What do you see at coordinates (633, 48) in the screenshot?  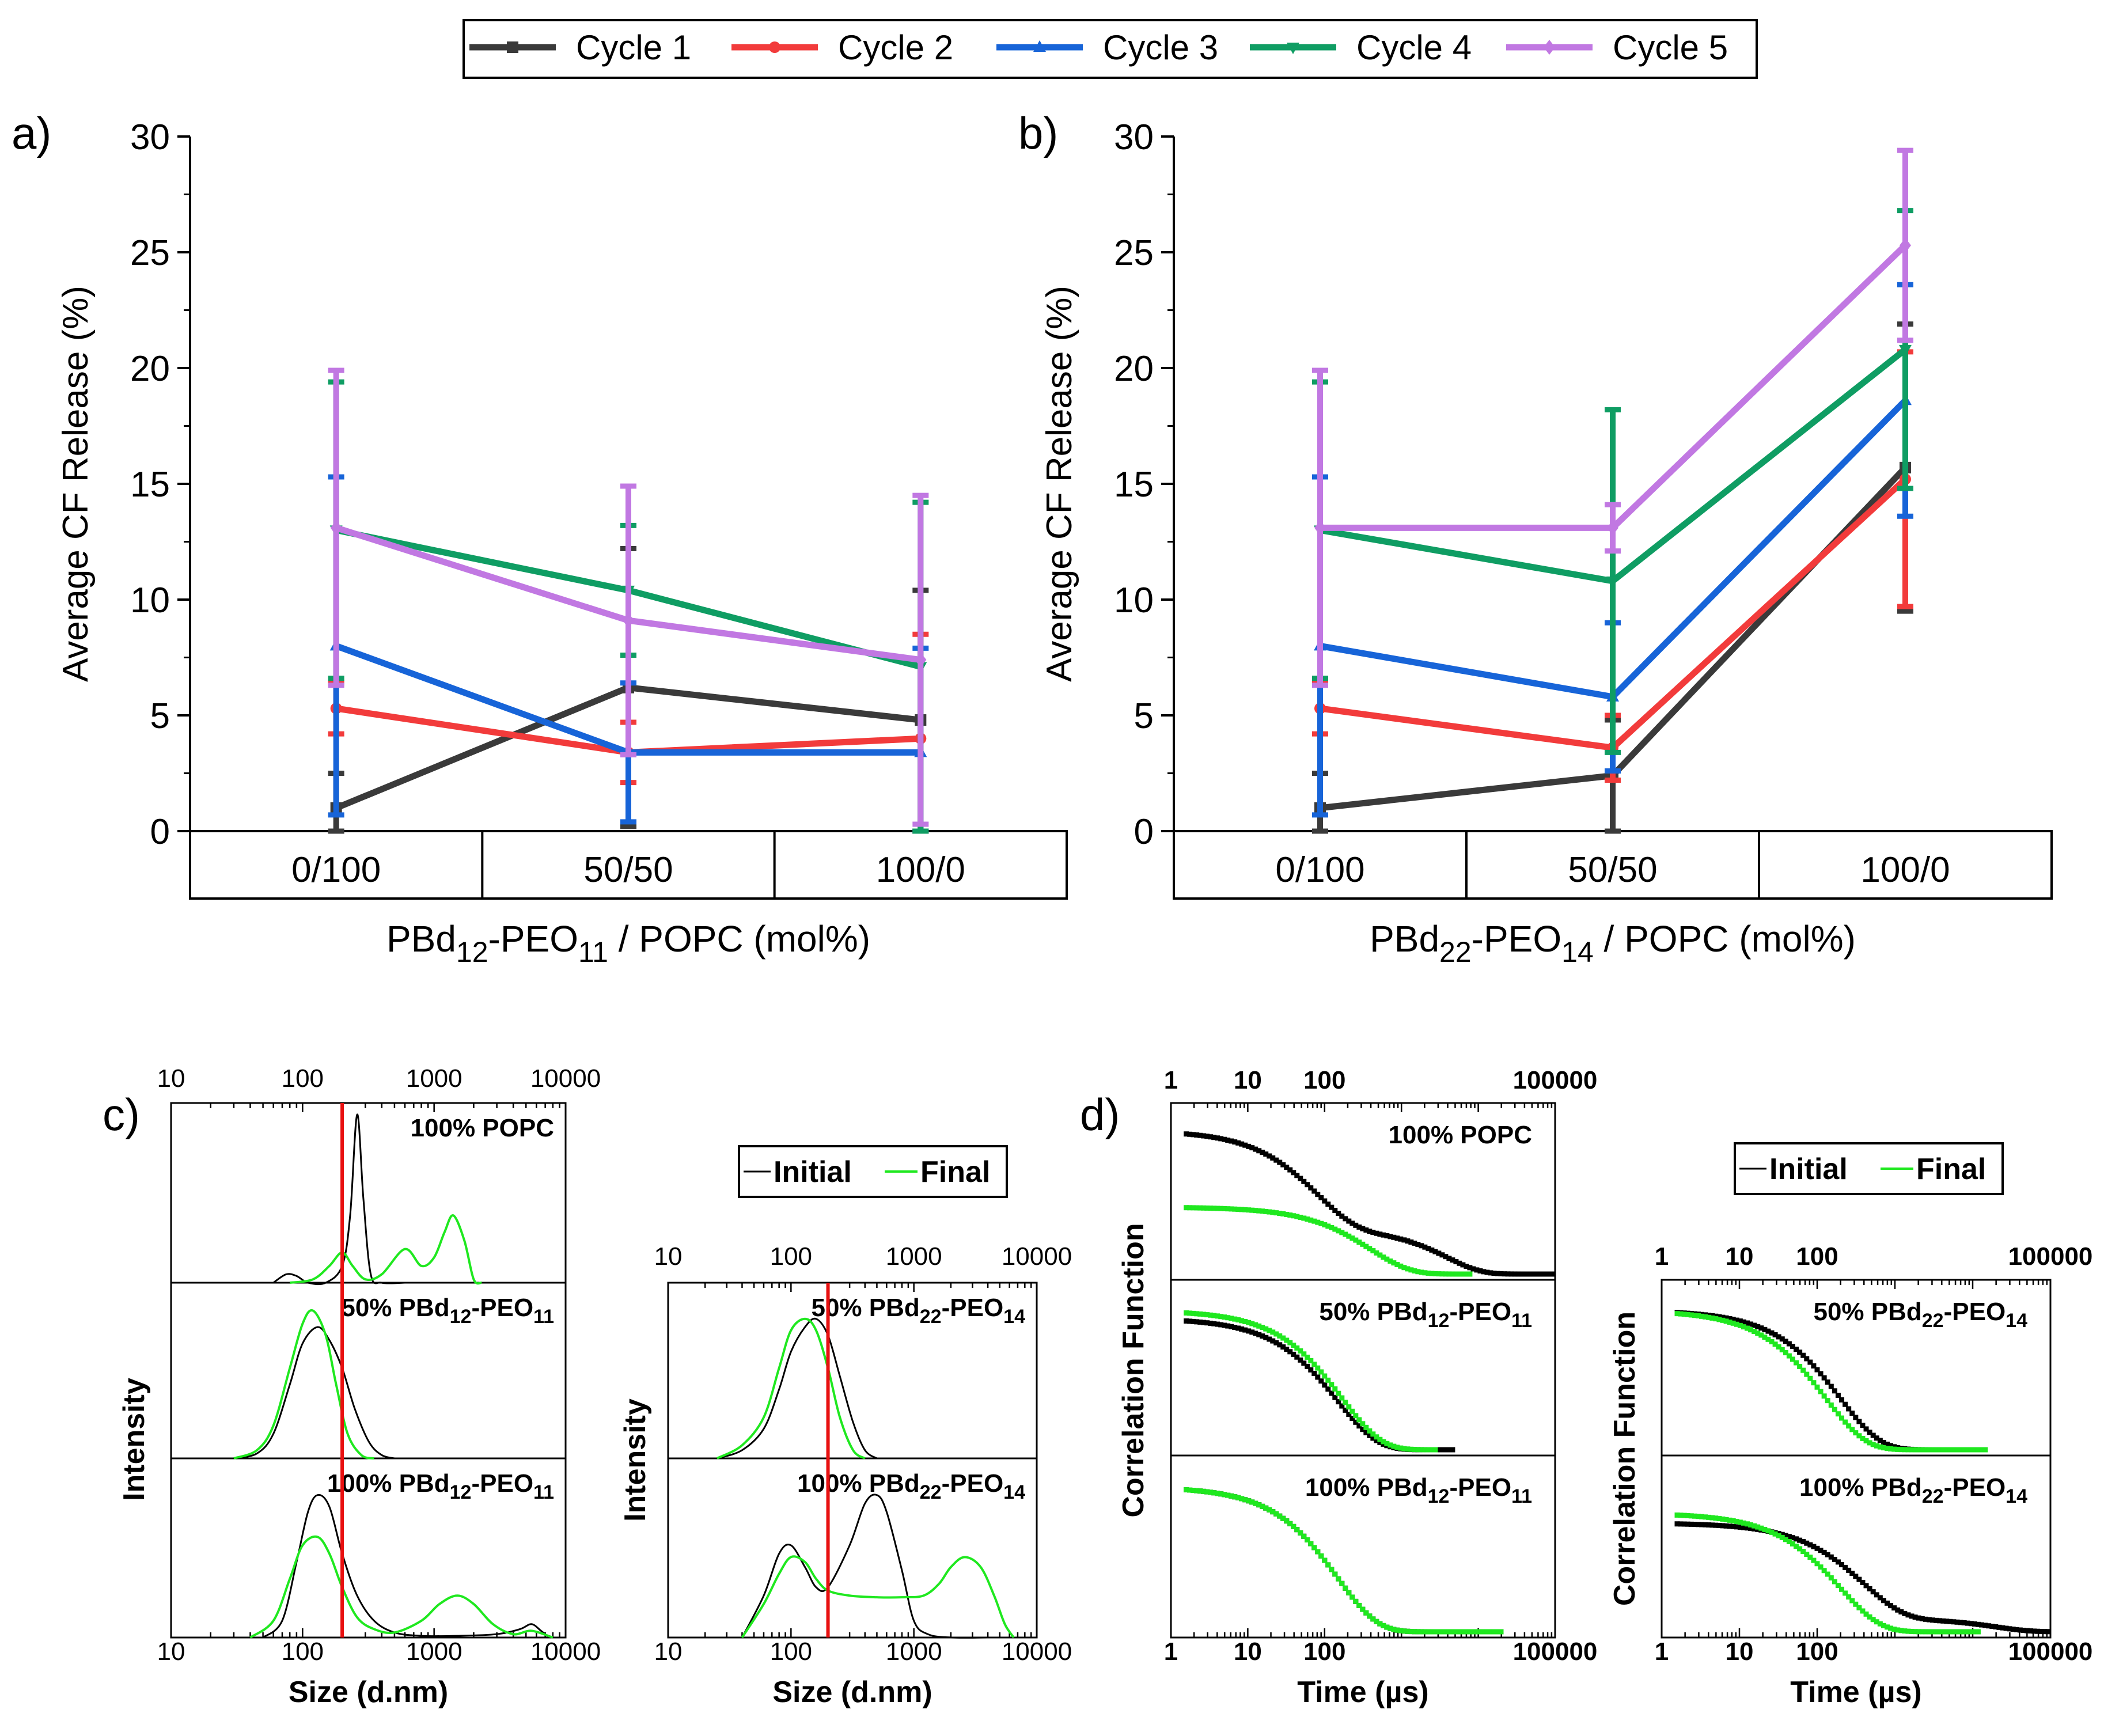 I see `legend-label-cycle-1: Cycle 1` at bounding box center [633, 48].